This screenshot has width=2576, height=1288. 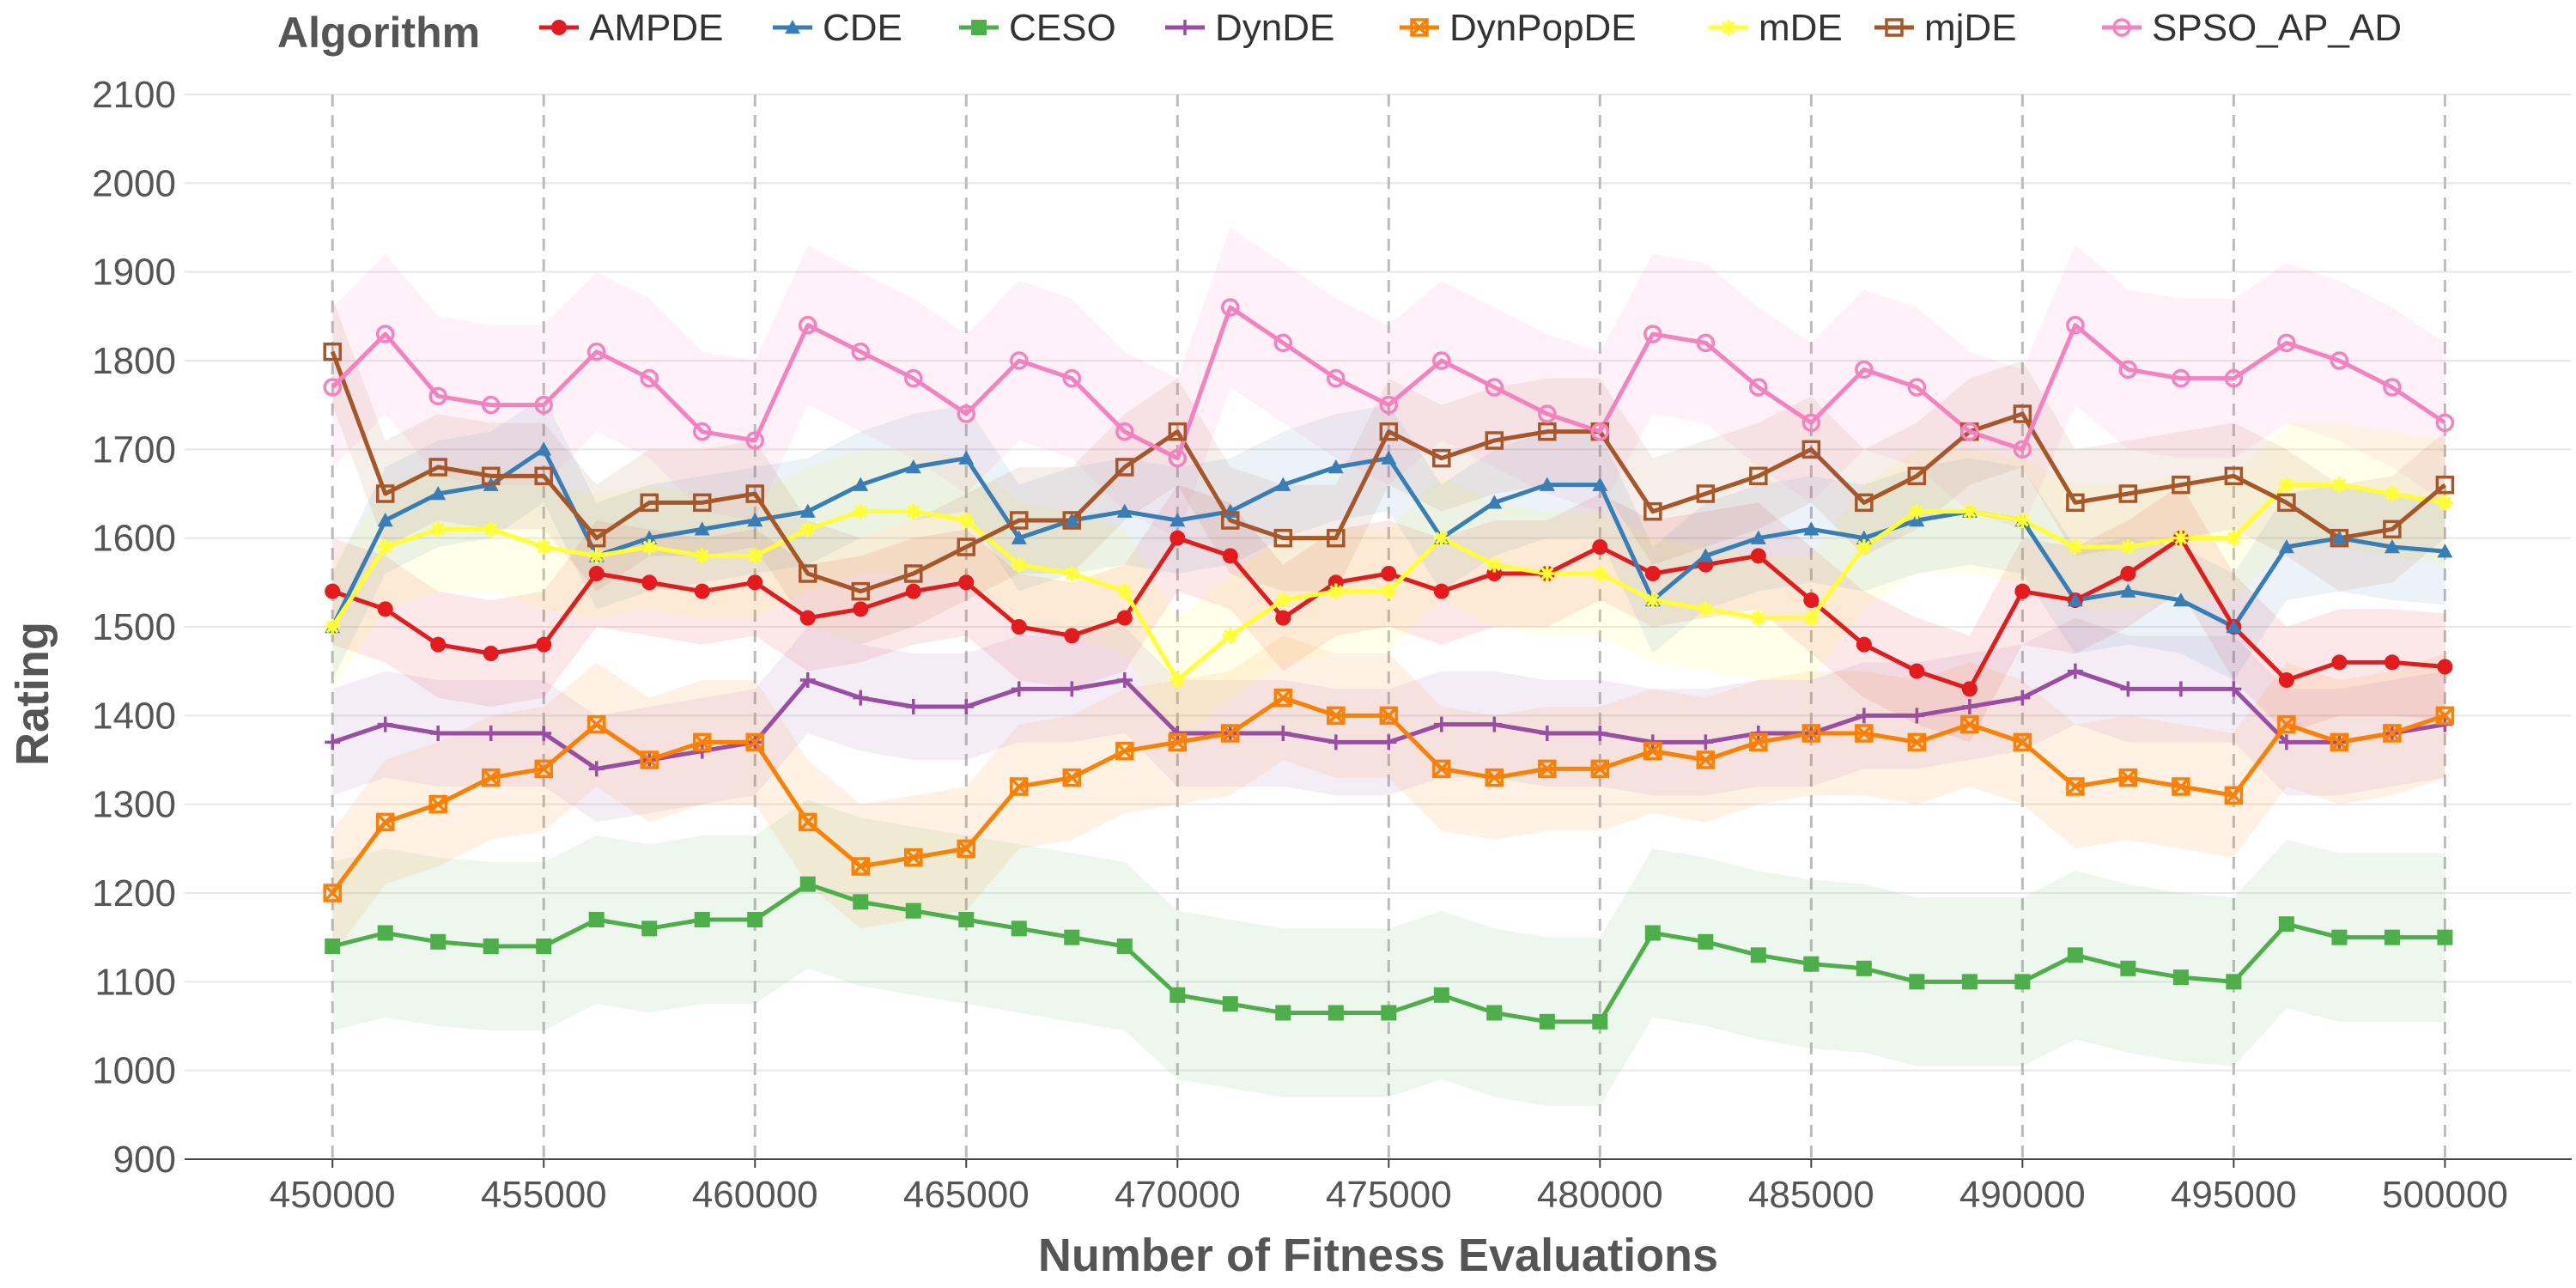 I want to click on legend-swatch-marker-mDE, so click(x=1729, y=28).